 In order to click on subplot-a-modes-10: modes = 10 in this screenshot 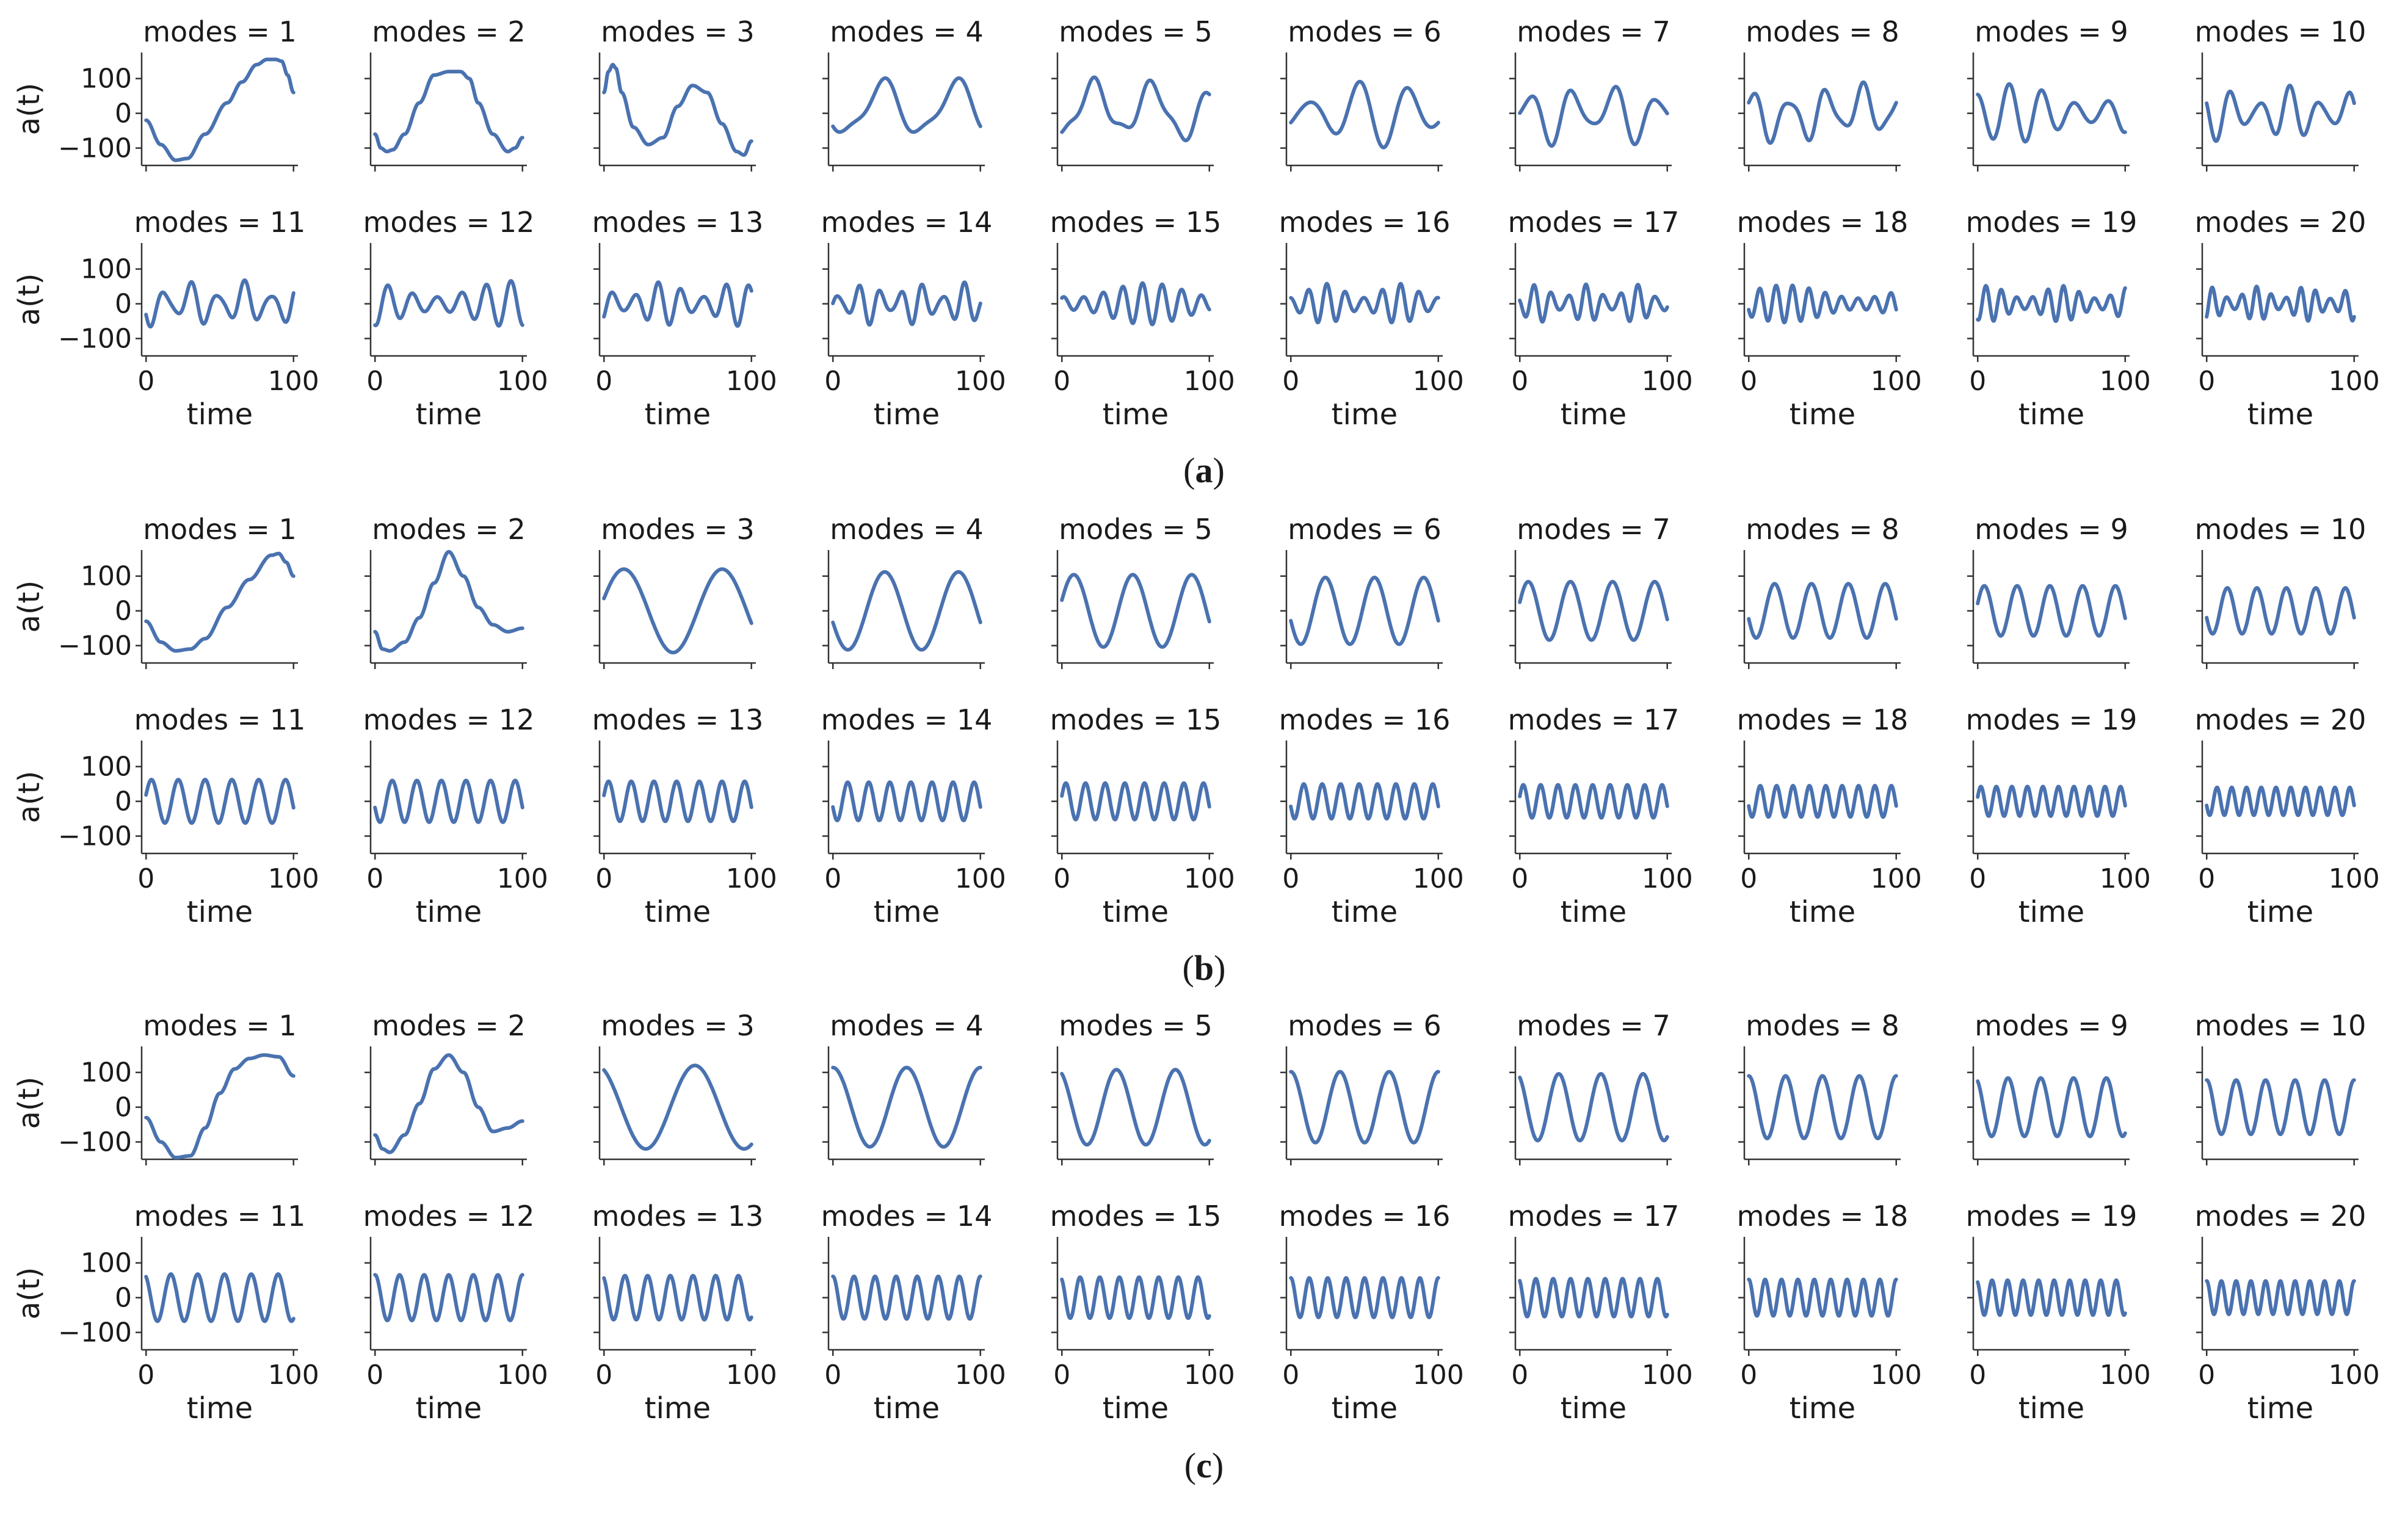, I will do `click(2280, 93)`.